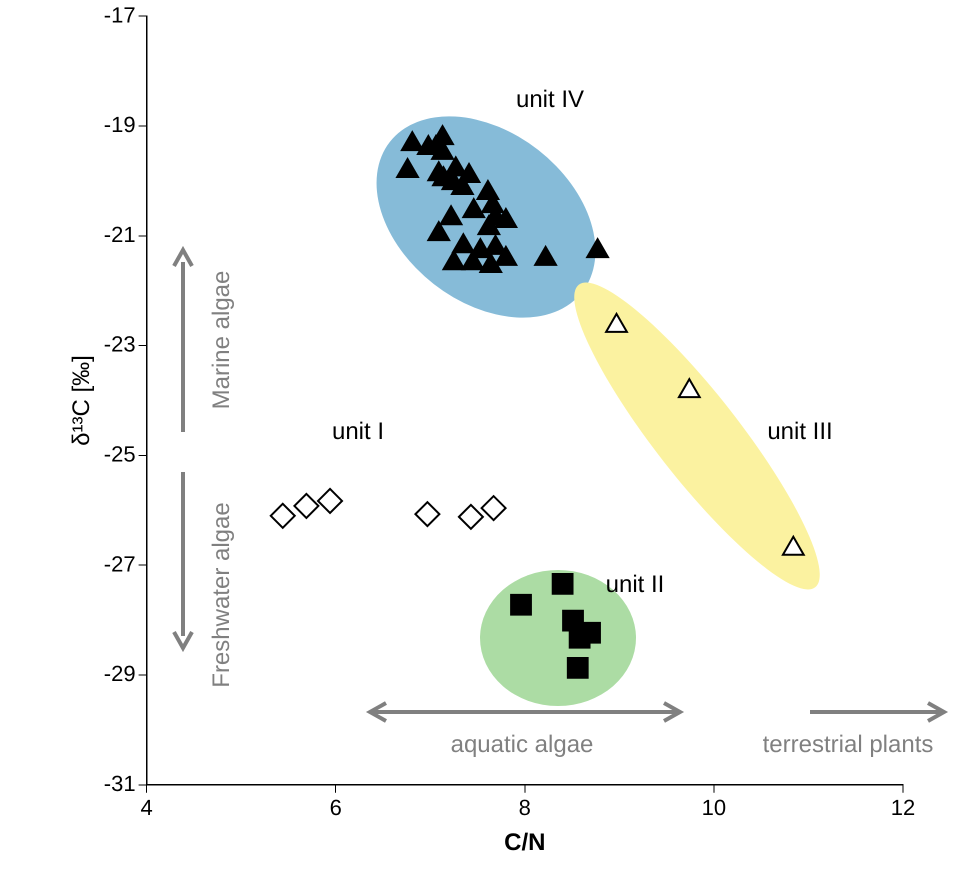 The image size is (964, 882). I want to click on x-tick-label: 8, so click(524, 807).